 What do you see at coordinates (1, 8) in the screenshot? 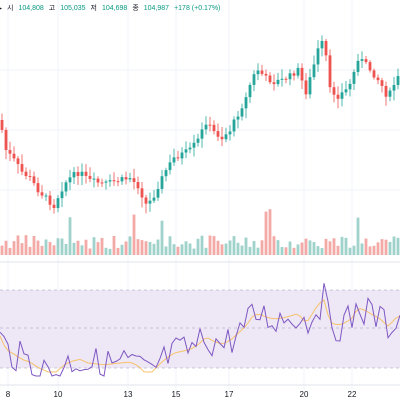
I see `chevron-icon: ▸` at bounding box center [1, 8].